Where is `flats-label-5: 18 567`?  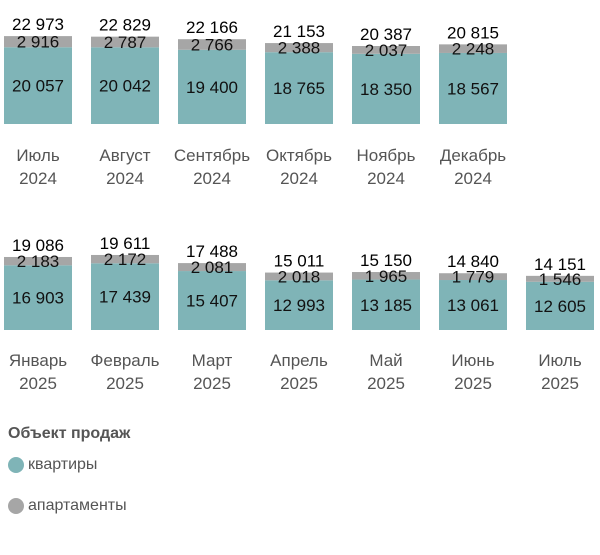
flats-label-5: 18 567 is located at coordinates (473, 88).